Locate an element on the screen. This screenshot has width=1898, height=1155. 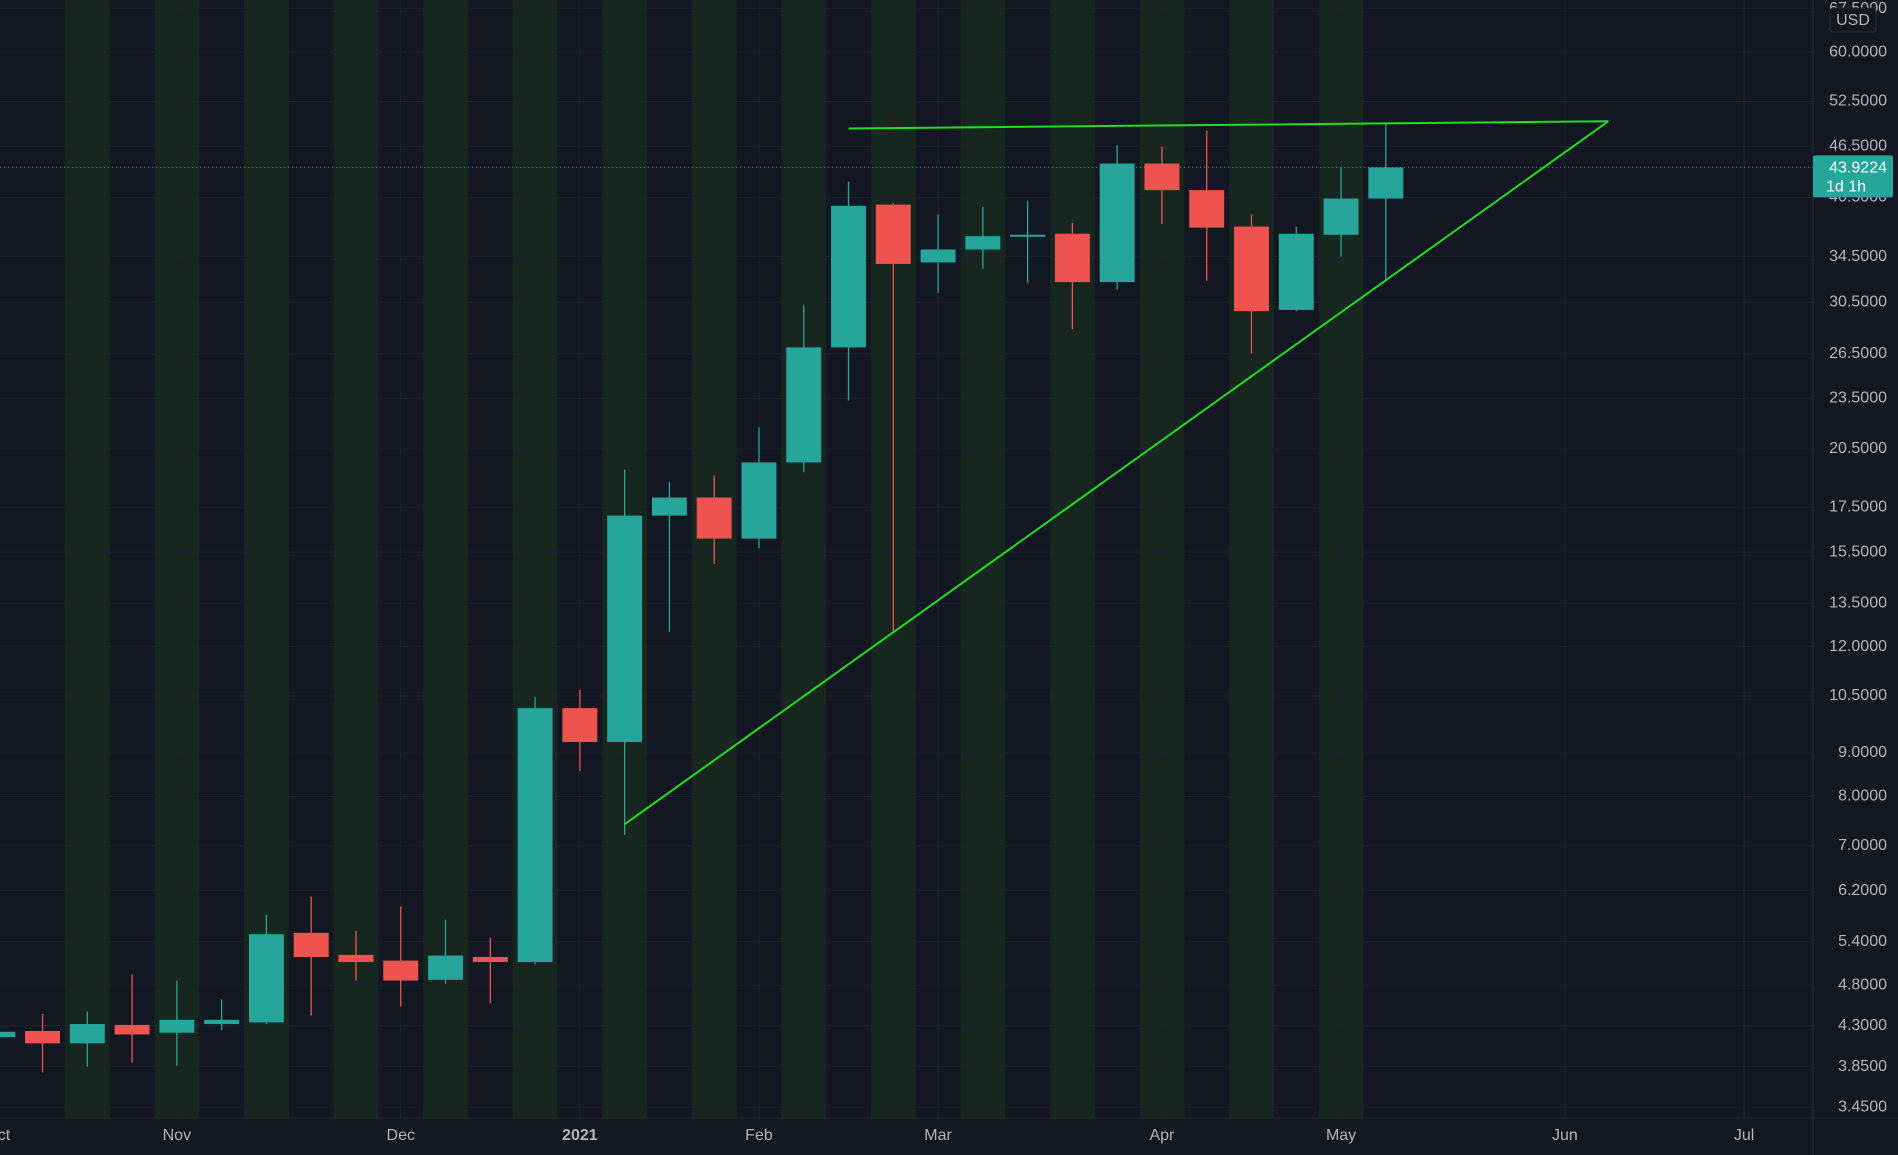
x-tick-label: Jul is located at coordinates (1744, 1135).